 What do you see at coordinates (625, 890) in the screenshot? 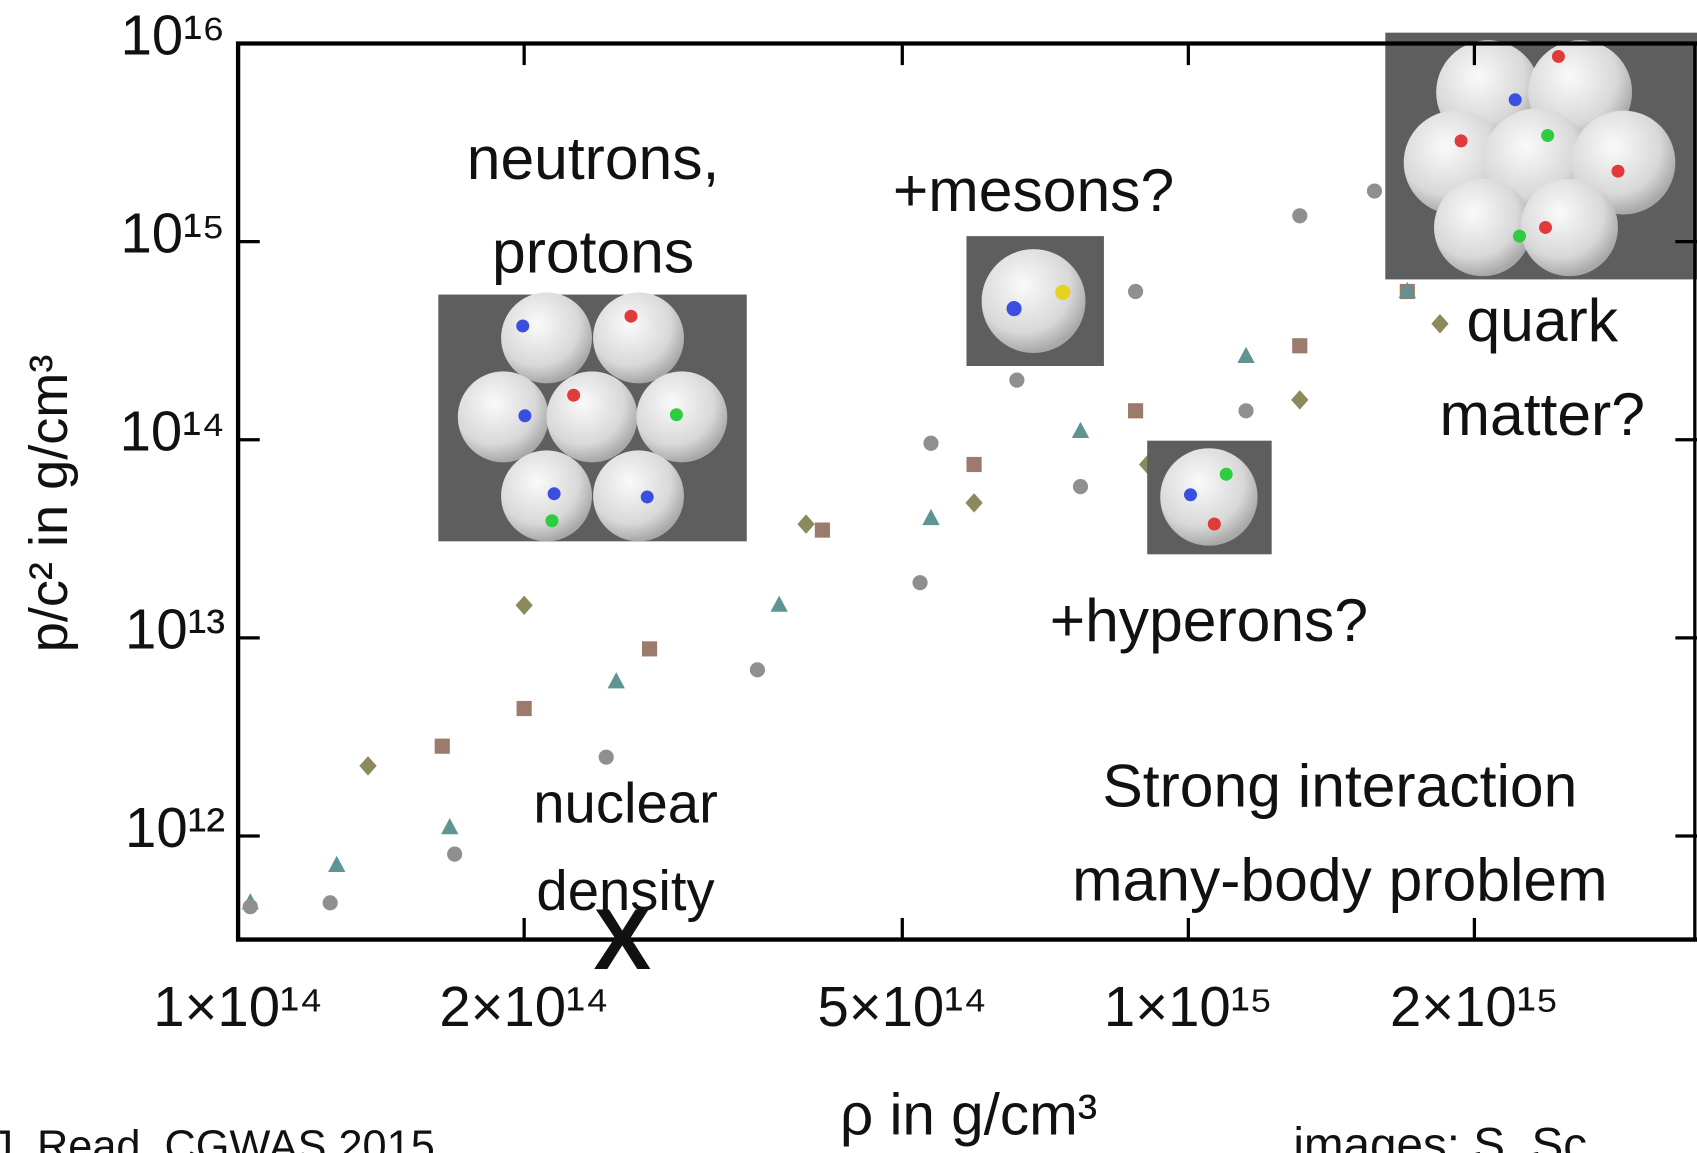
I see `annotation: density` at bounding box center [625, 890].